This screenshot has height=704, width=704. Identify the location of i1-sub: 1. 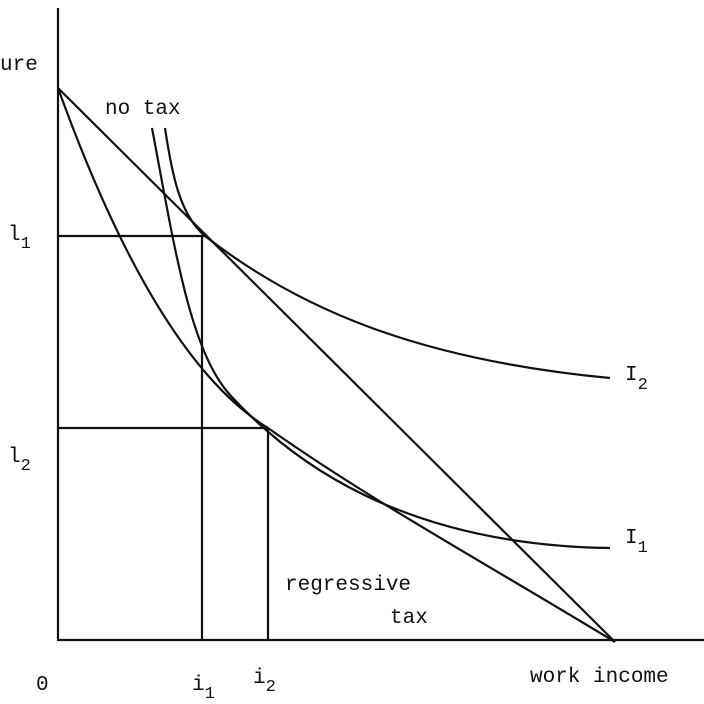
(210, 694).